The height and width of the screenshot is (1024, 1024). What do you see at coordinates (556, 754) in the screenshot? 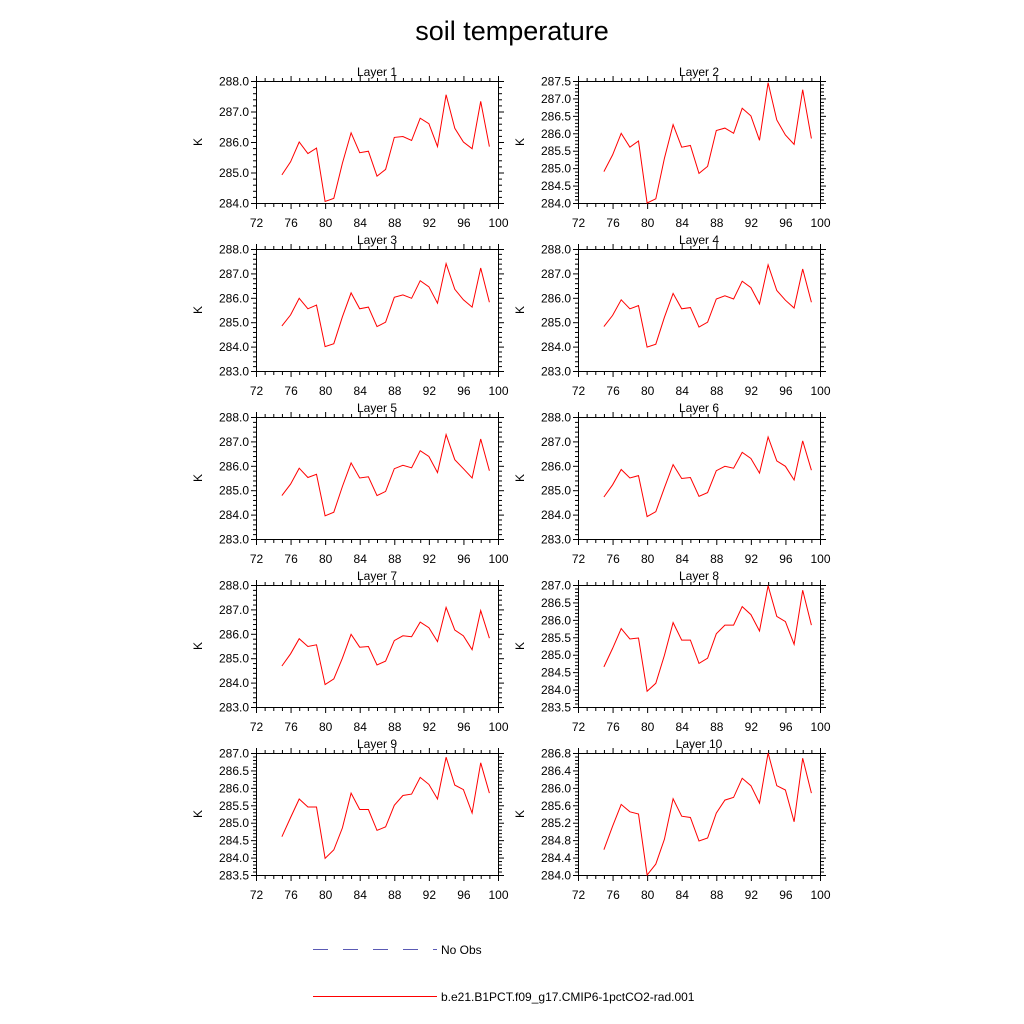
I see `y-tick-label: 286.8` at bounding box center [556, 754].